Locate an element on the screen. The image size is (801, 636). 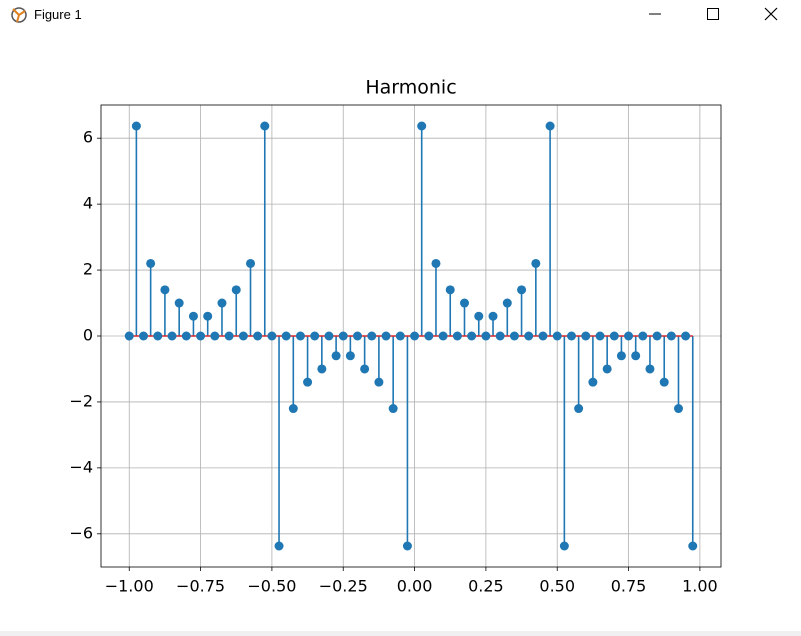
close-button is located at coordinates (771, 14).